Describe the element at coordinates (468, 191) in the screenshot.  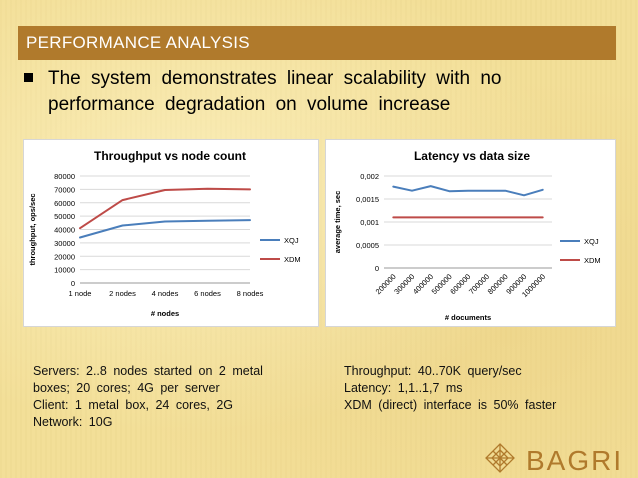
I see `chart1-series-line-xqj` at that location.